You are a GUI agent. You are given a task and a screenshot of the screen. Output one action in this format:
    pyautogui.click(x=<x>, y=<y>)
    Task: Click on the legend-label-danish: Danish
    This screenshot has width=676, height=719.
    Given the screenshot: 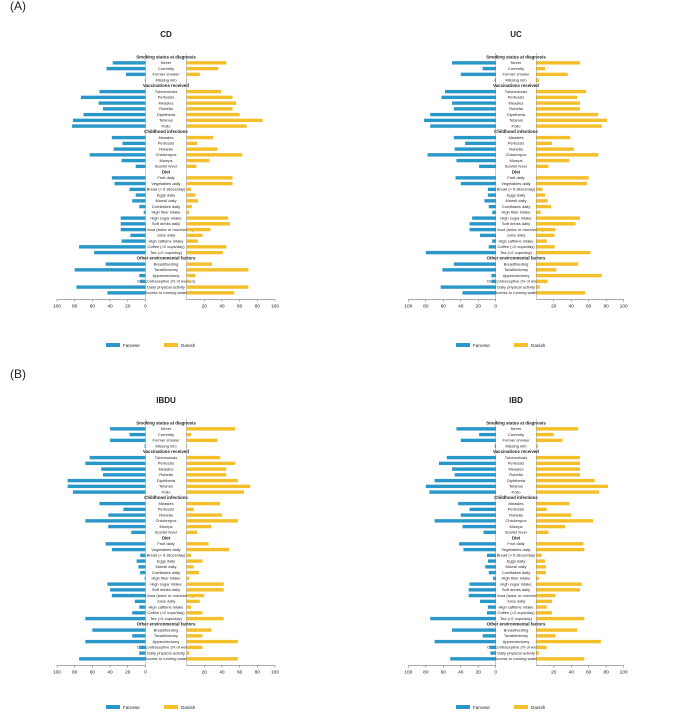 What is the action you would take?
    pyautogui.click(x=538, y=345)
    